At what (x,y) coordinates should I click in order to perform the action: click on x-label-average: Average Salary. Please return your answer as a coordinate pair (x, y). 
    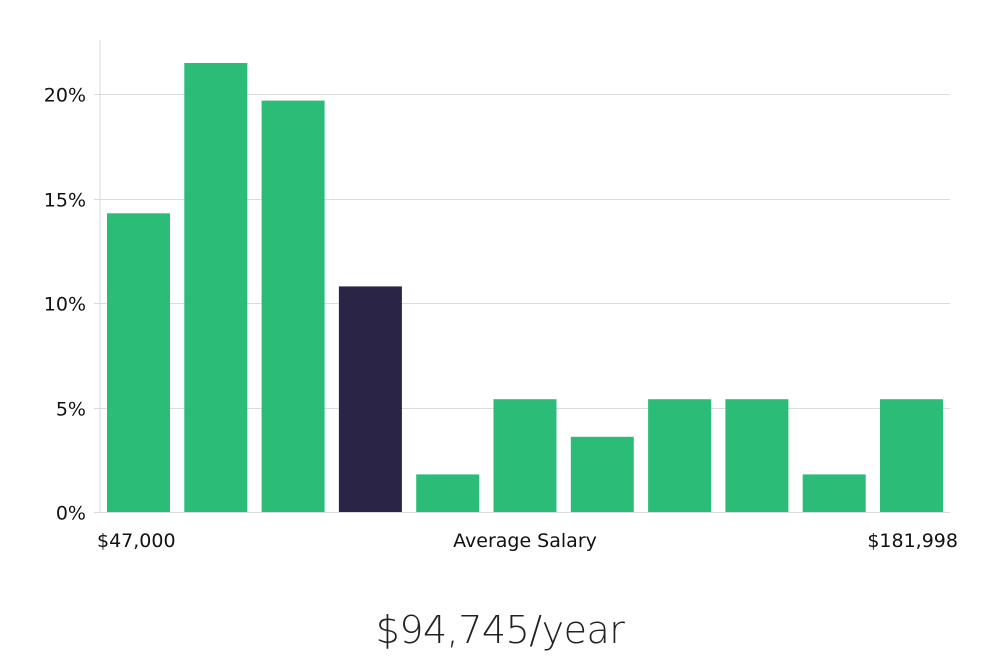
    Looking at the image, I should click on (525, 541).